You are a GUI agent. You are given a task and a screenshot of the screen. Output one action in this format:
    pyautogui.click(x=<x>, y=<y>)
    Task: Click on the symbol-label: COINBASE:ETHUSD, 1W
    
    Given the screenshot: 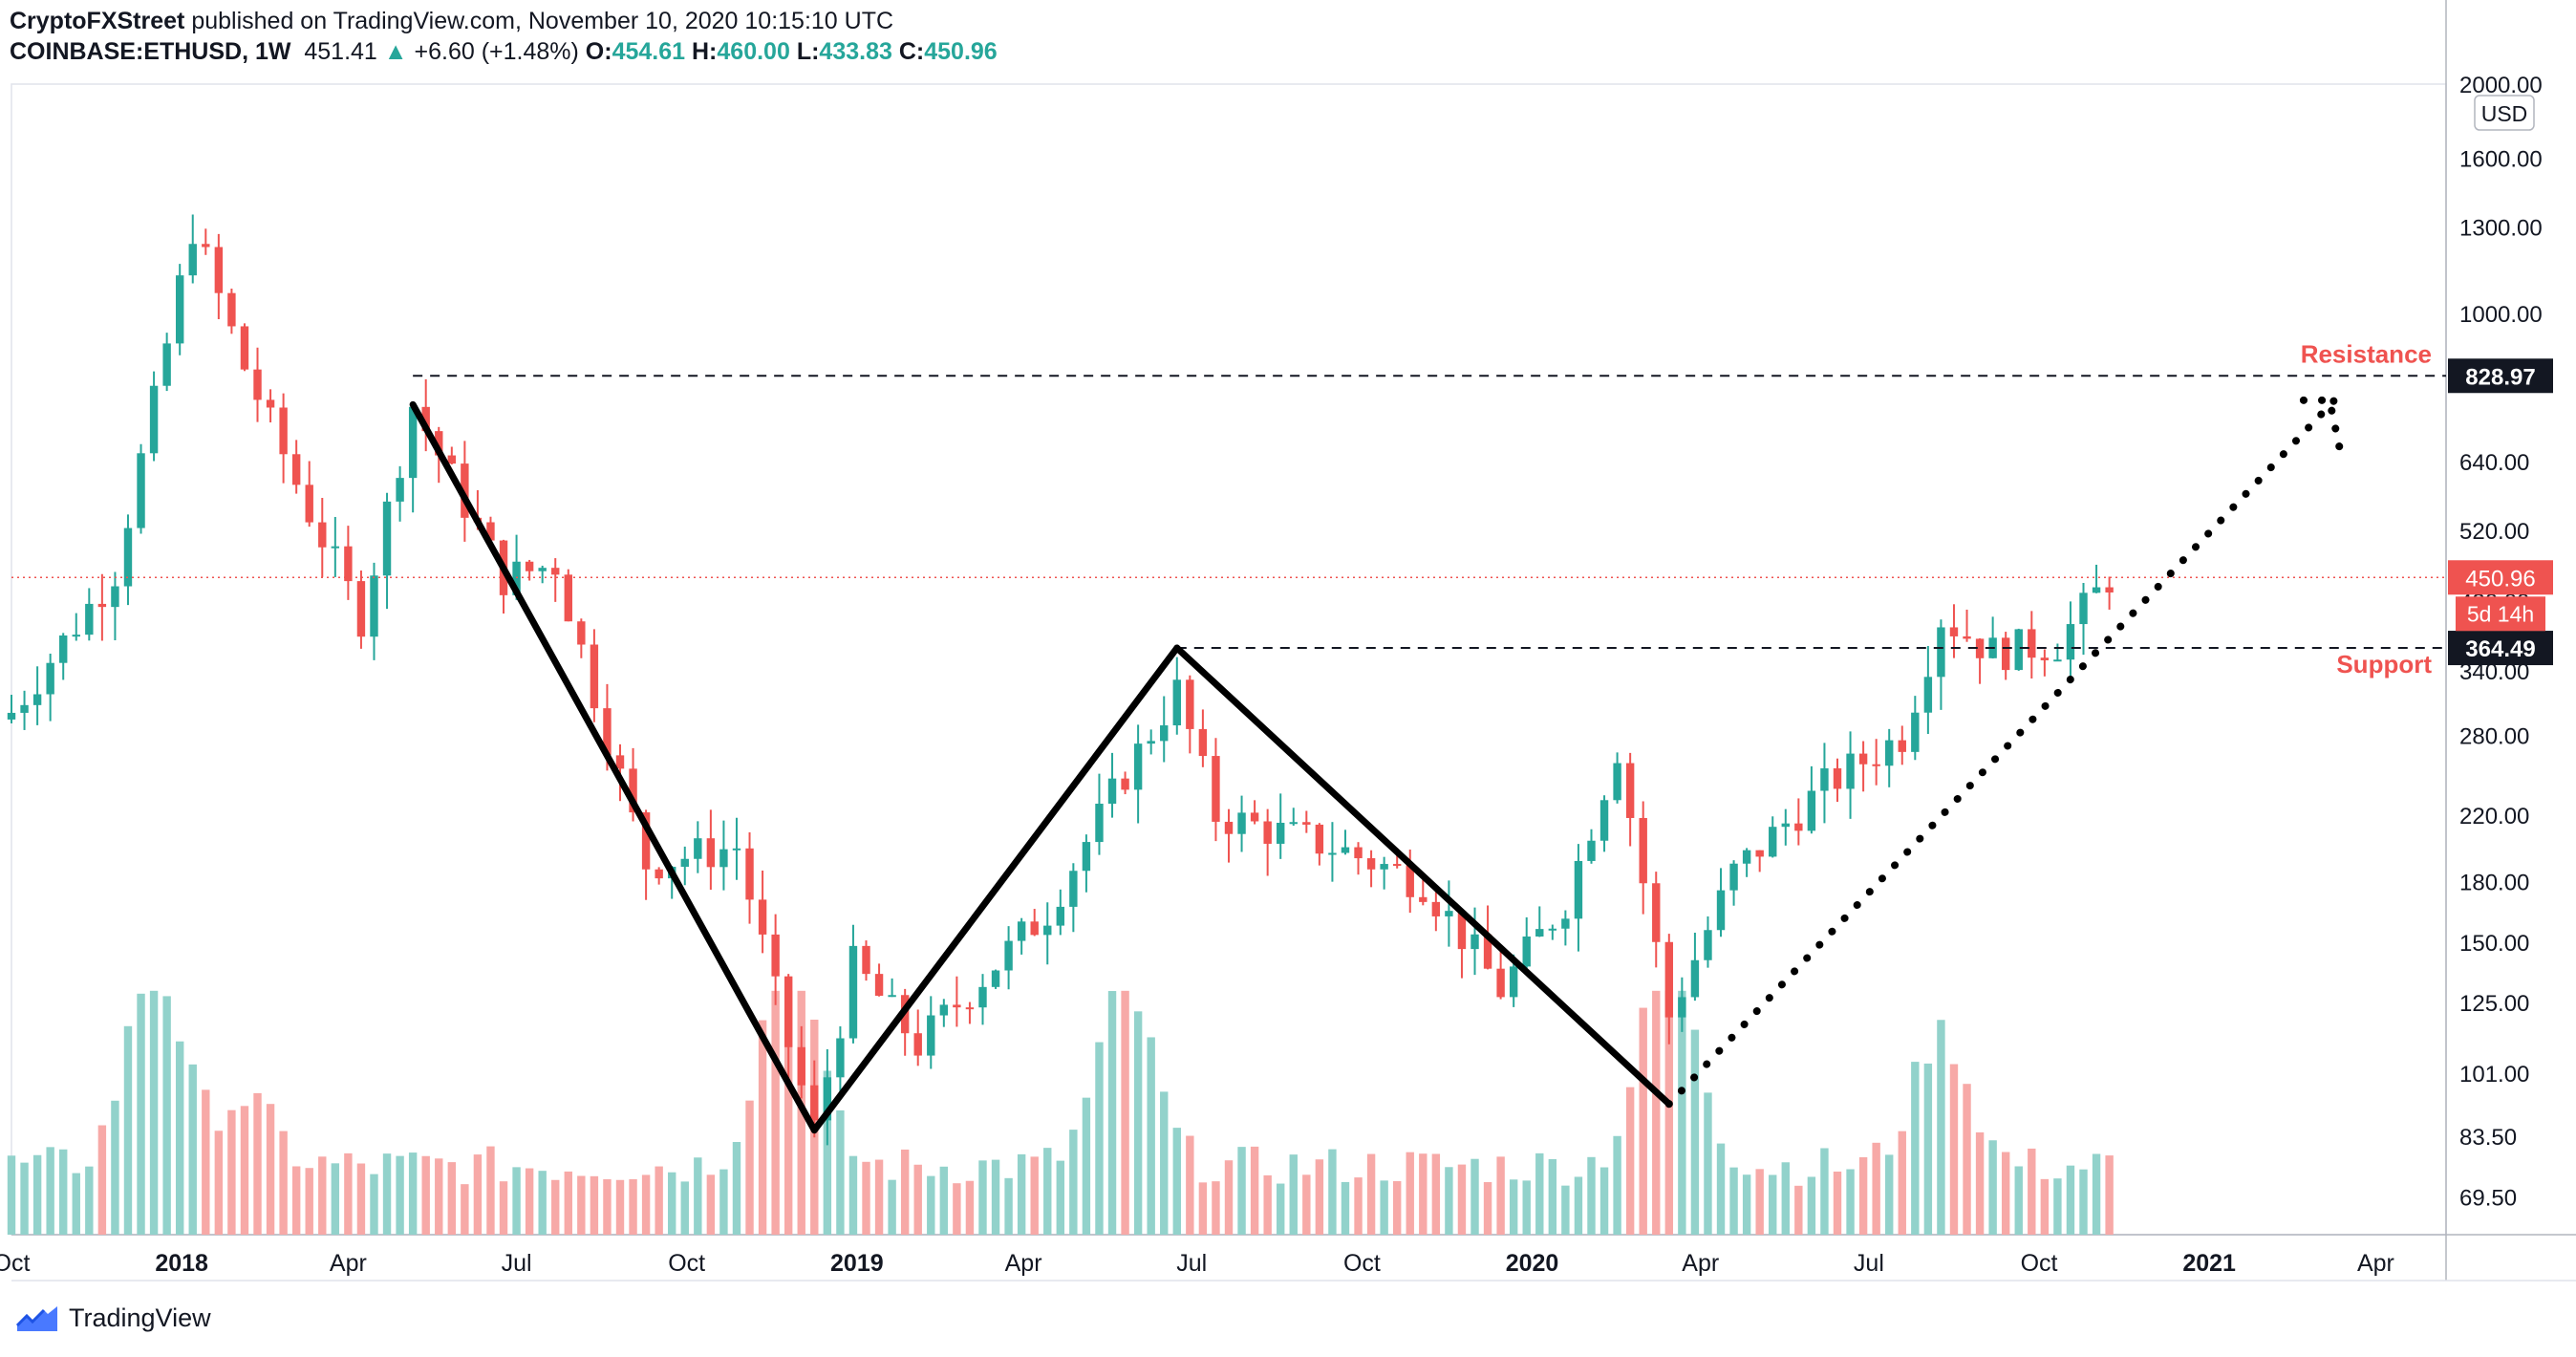 What is the action you would take?
    pyautogui.click(x=150, y=51)
    